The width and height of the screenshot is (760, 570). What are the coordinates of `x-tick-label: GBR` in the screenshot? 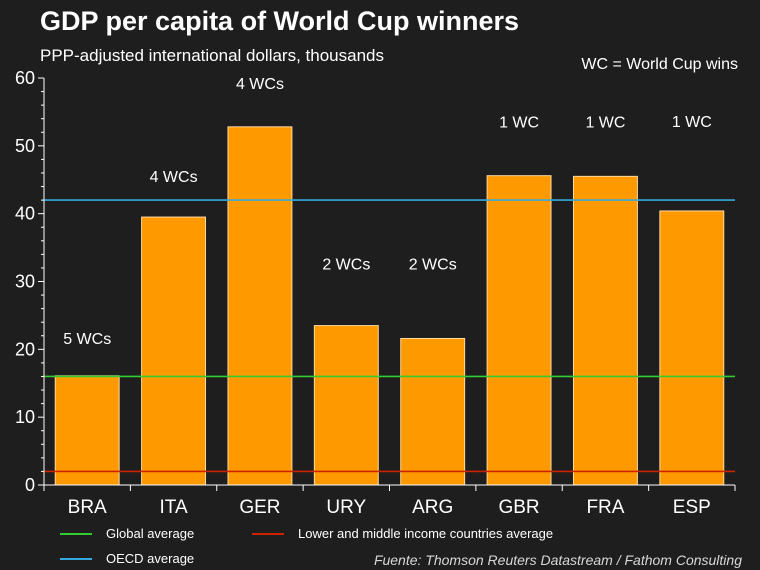 It's located at (518, 507).